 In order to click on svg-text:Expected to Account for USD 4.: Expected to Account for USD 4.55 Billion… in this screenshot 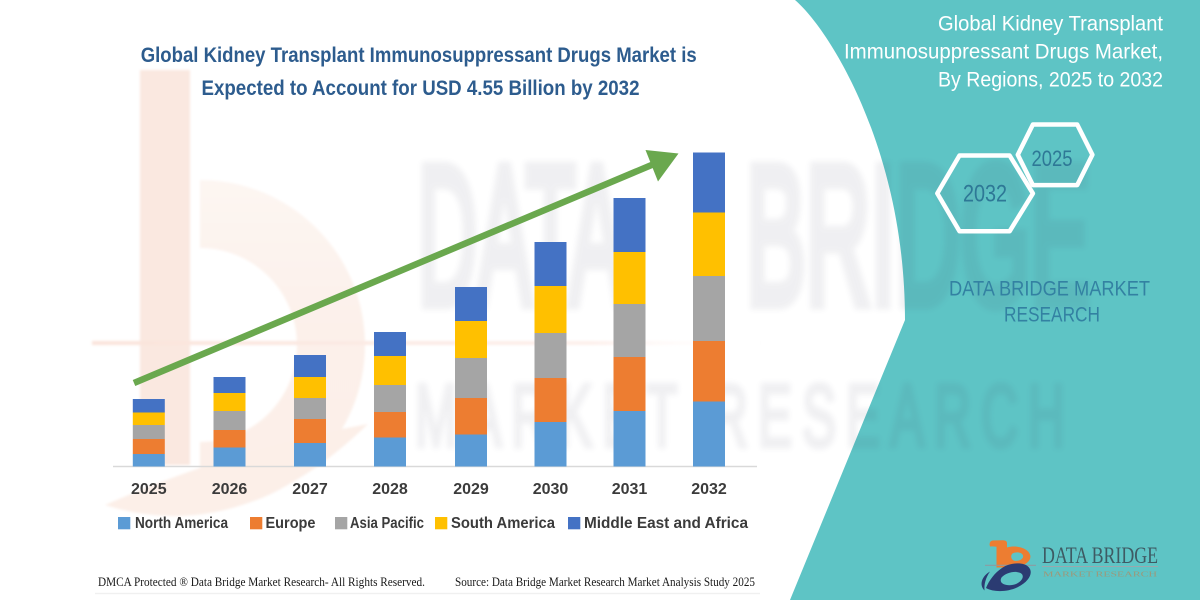, I will do `click(421, 88)`.